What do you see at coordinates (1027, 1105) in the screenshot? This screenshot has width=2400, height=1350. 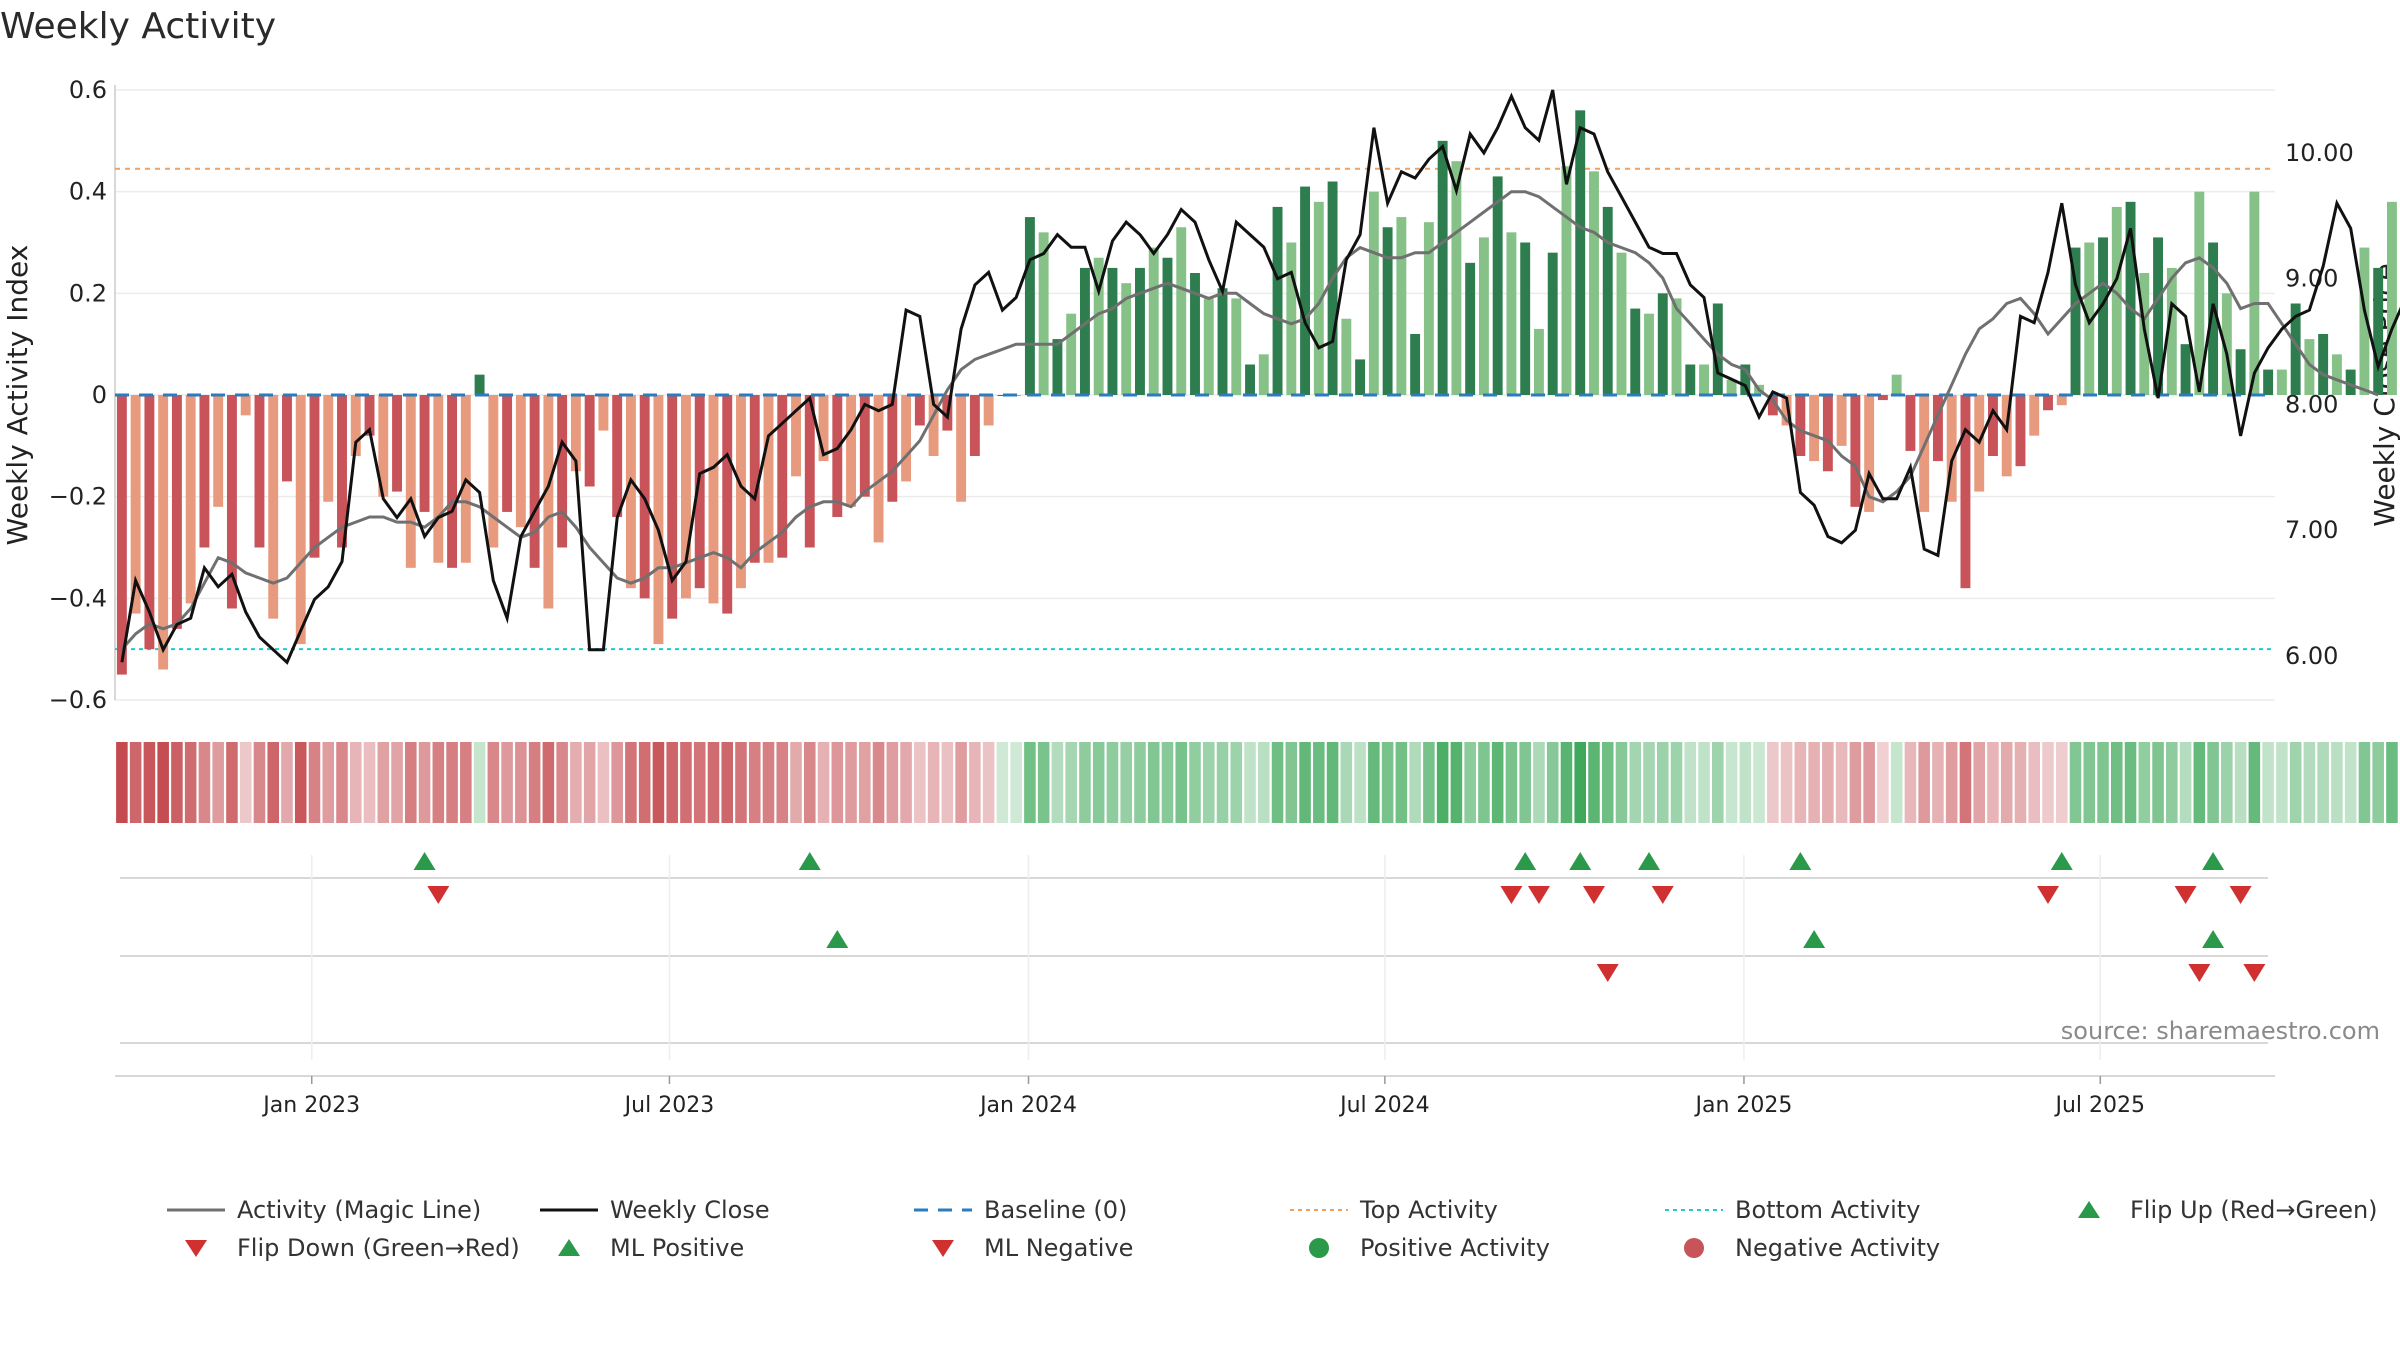 I see `x-tick-label: Jan 2024` at bounding box center [1027, 1105].